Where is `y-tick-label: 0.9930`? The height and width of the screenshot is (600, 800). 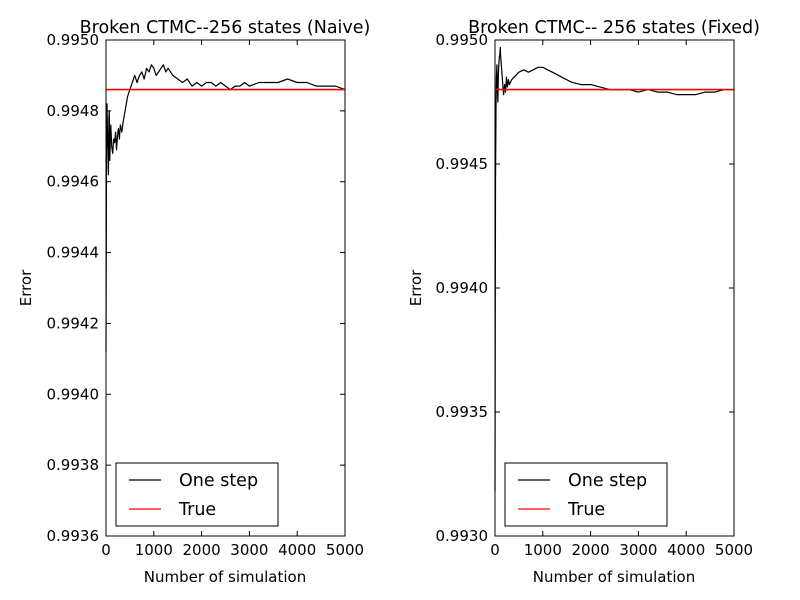 y-tick-label: 0.9930 is located at coordinates (462, 536).